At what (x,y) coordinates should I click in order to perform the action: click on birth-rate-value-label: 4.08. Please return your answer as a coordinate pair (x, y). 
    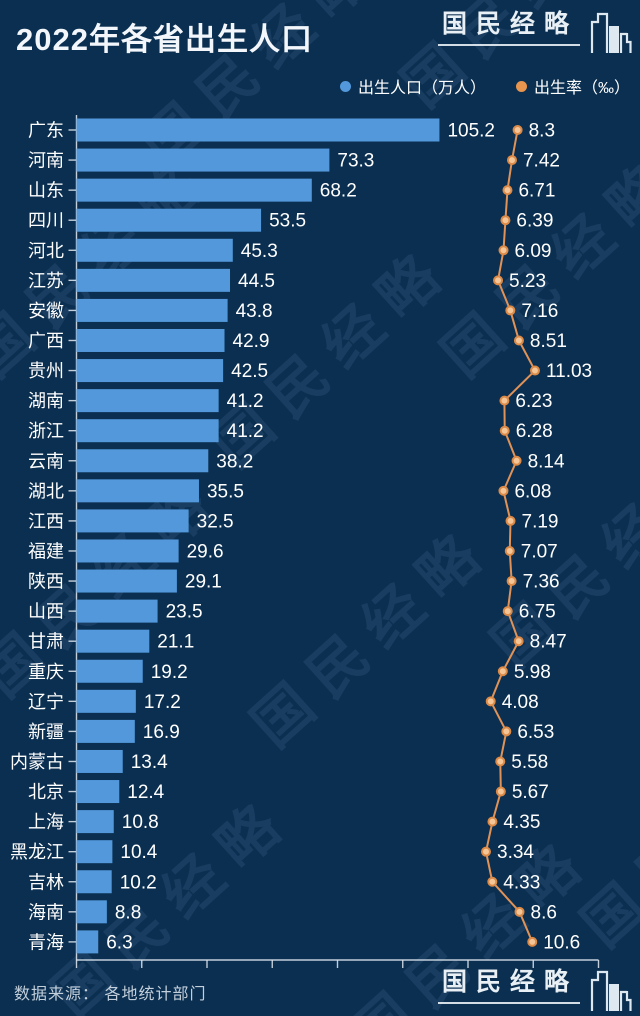
    Looking at the image, I should click on (520, 702).